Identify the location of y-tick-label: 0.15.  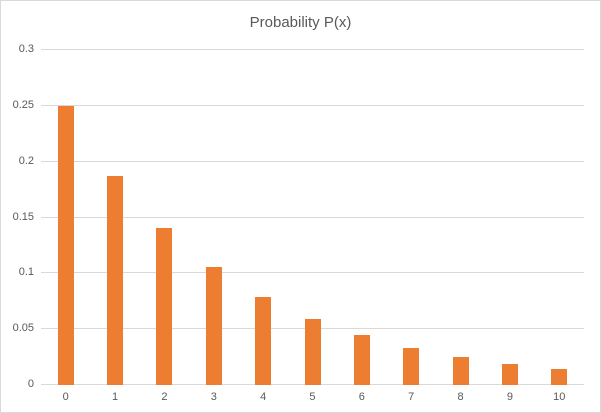
(23, 216).